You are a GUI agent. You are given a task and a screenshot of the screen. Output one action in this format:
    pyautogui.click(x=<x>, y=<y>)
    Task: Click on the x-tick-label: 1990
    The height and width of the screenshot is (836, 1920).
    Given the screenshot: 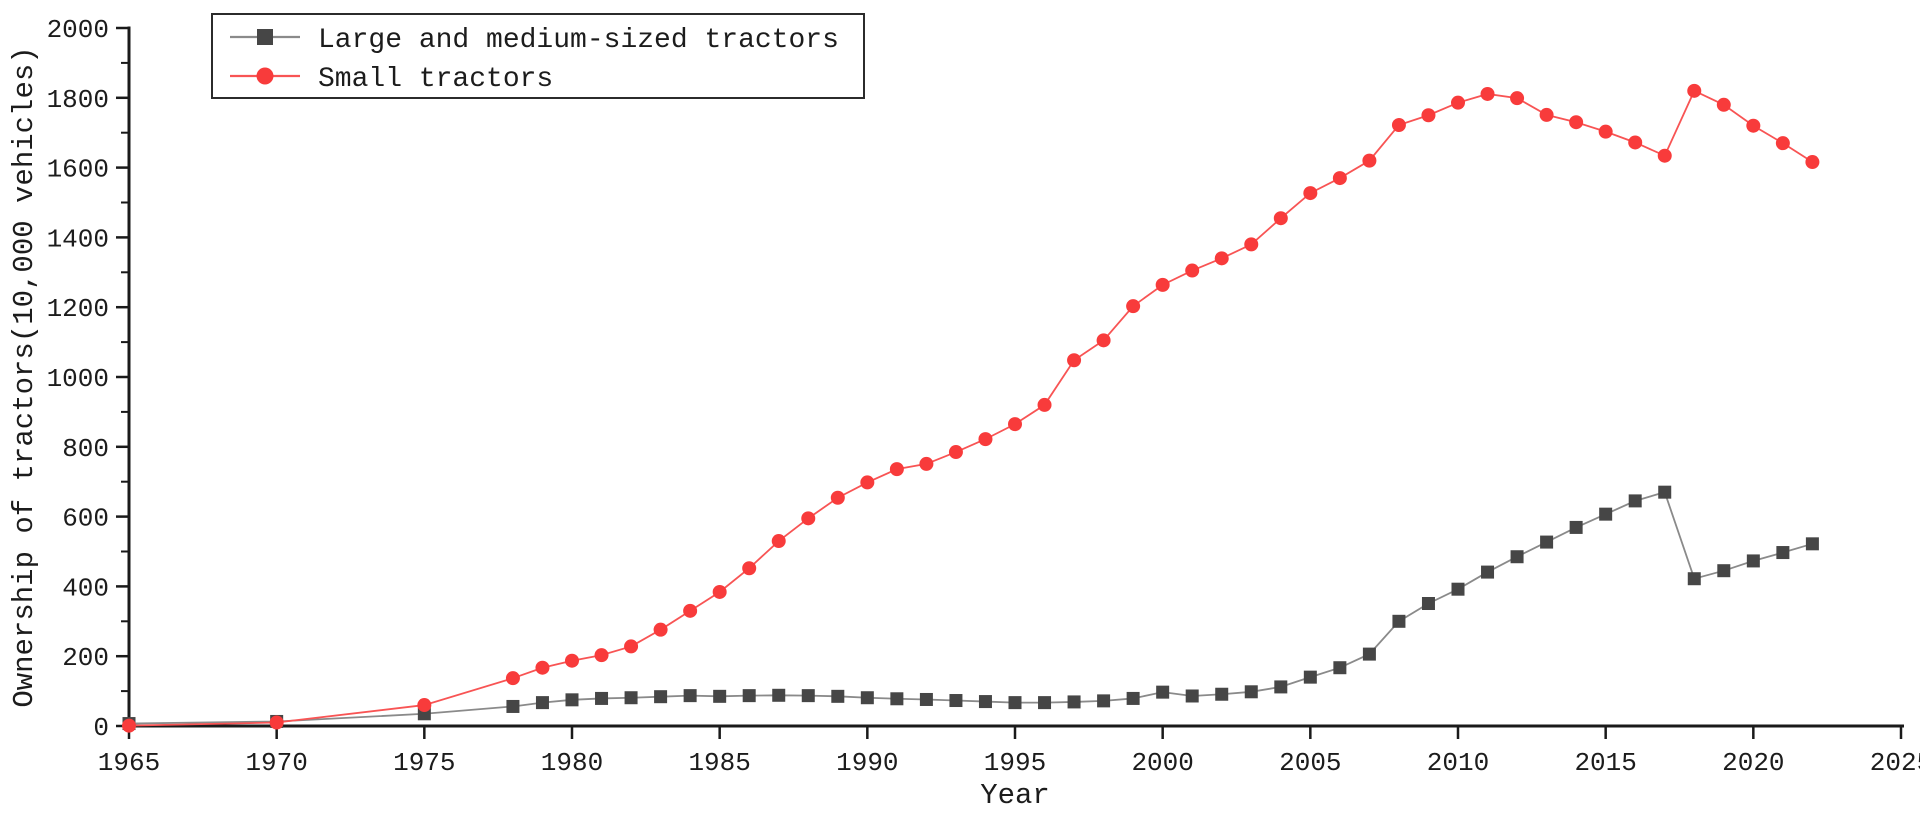 What is the action you would take?
    pyautogui.click(x=867, y=763)
    